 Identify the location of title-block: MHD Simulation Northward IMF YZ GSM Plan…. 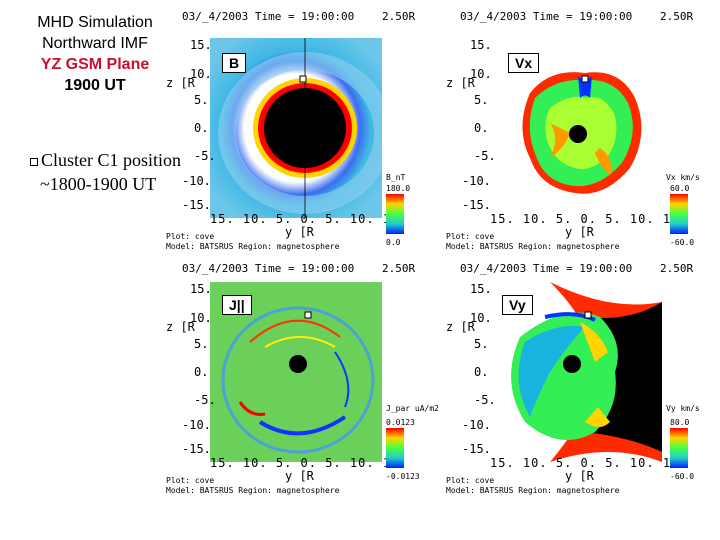
(95, 54).